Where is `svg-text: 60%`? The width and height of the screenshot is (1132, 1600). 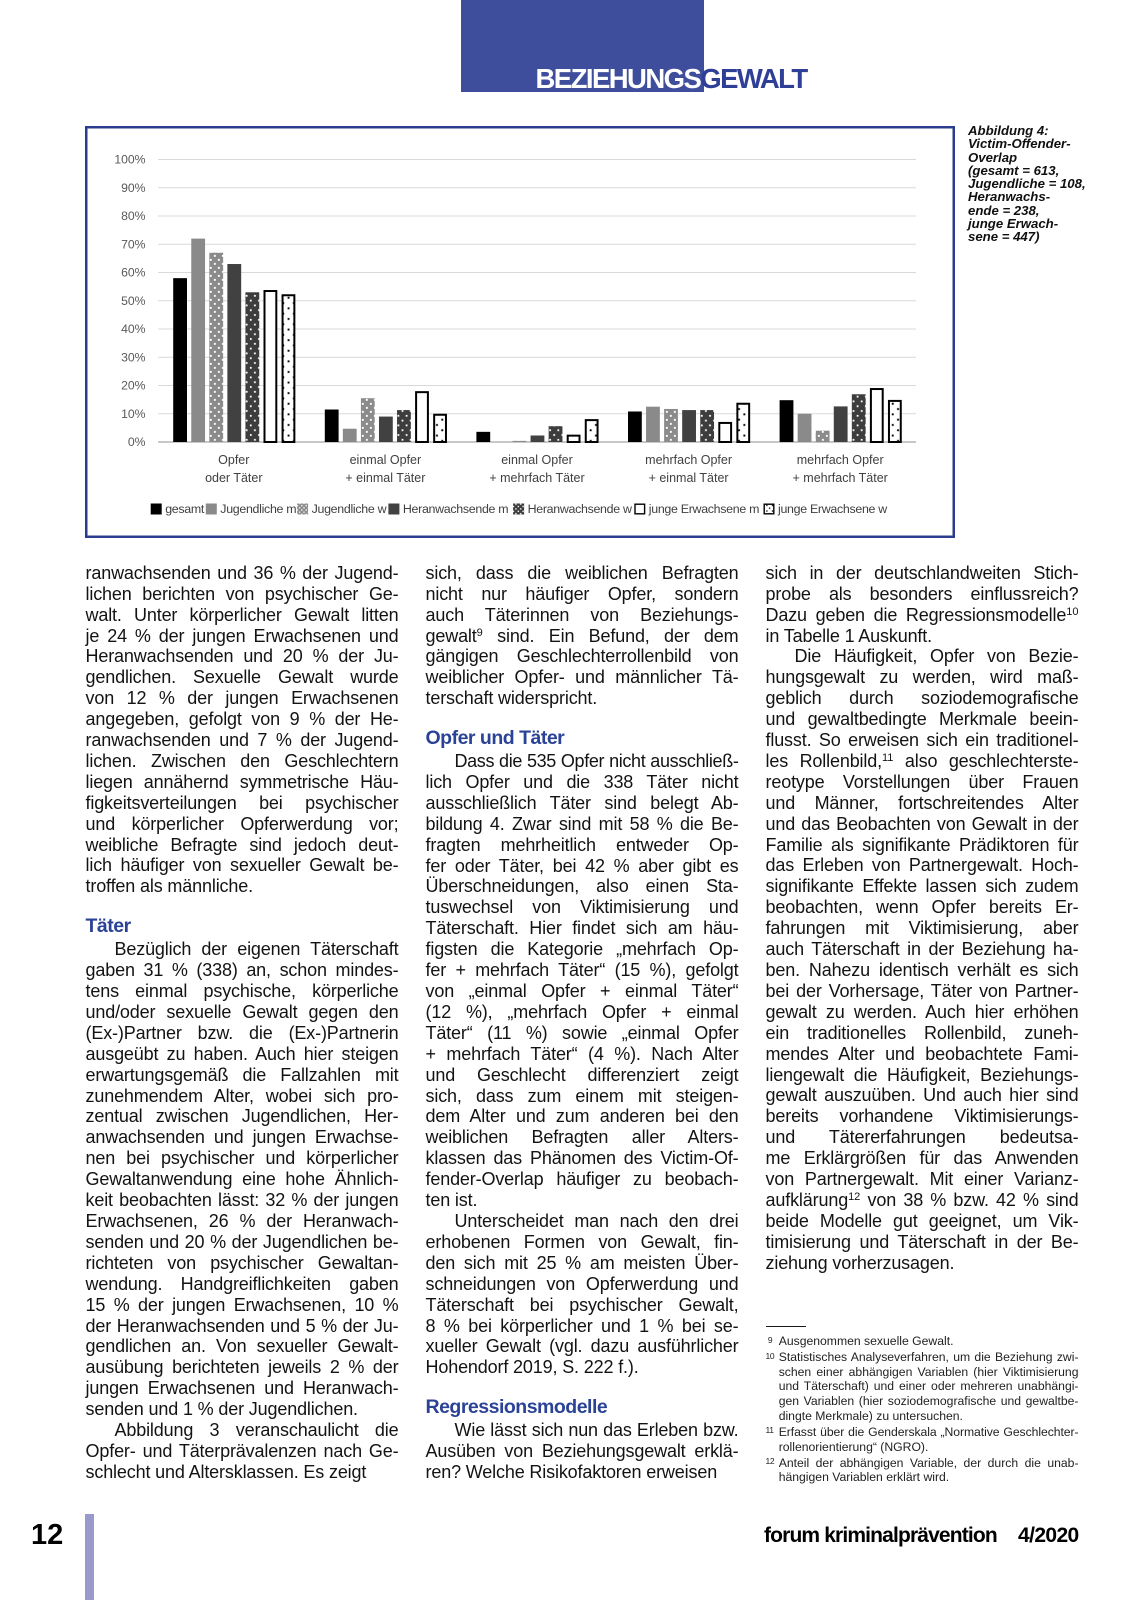 svg-text: 60% is located at coordinates (133, 273).